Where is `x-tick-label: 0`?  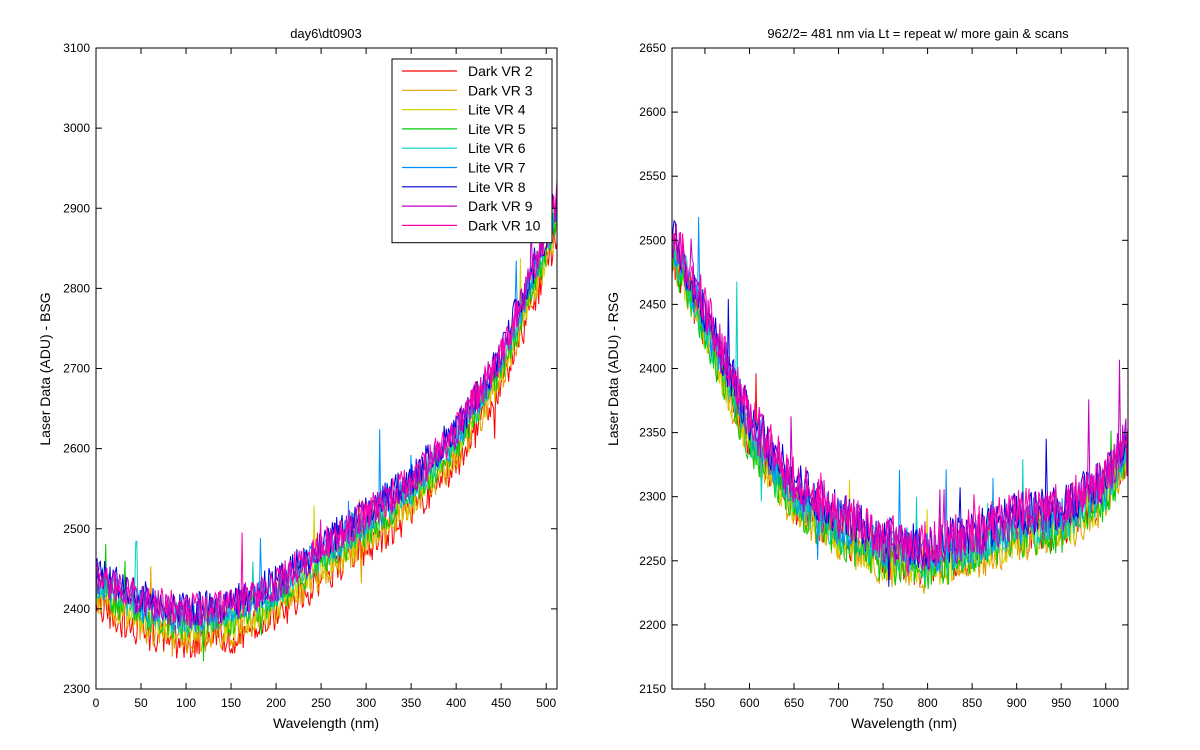
x-tick-label: 0 is located at coordinates (96, 703).